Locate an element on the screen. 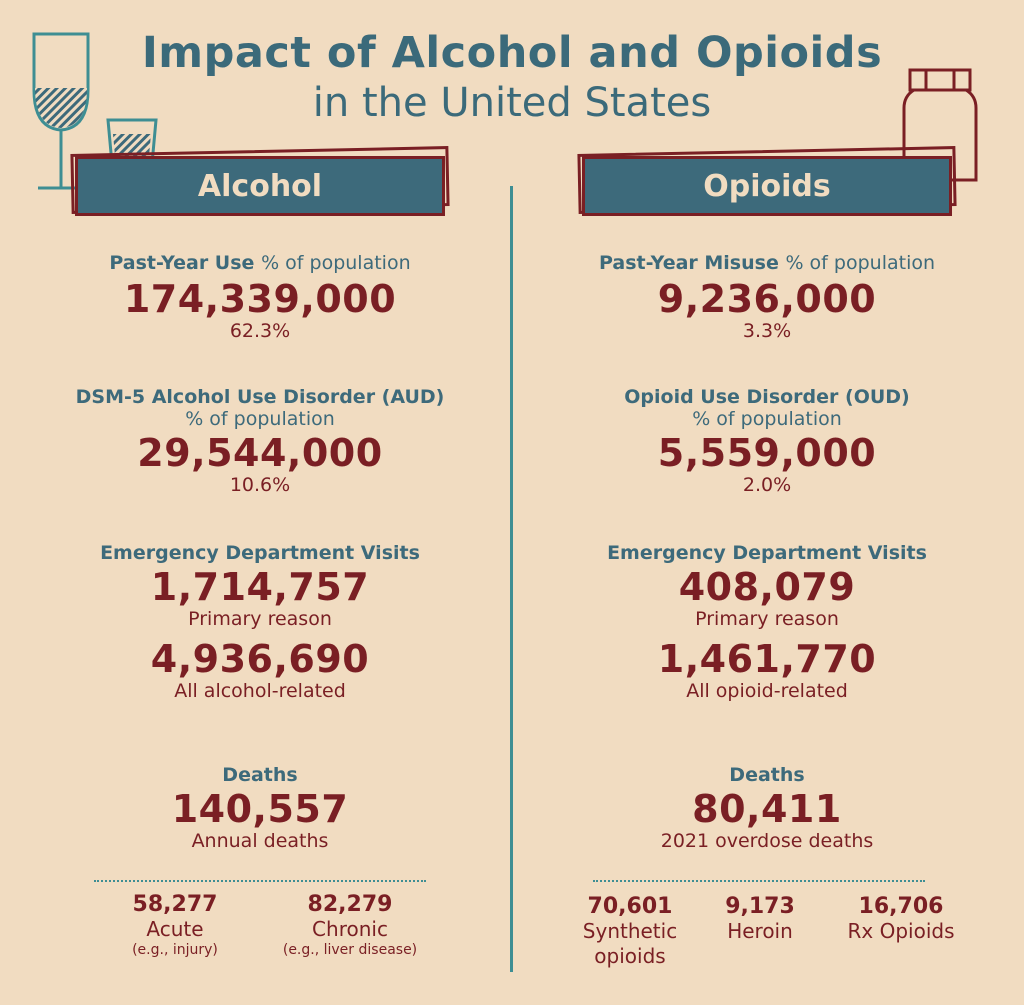 The width and height of the screenshot is (1024, 1005). opioids-disorder-sub: % of population is located at coordinates (767, 419).